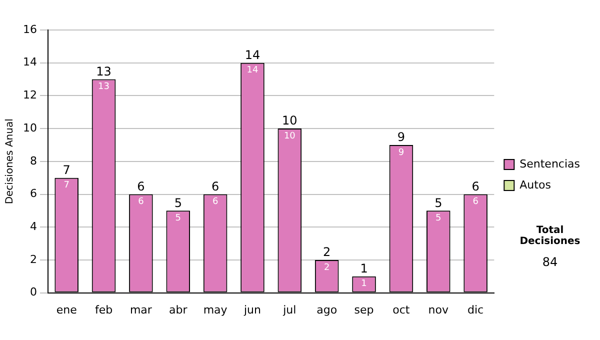  What do you see at coordinates (289, 309) in the screenshot?
I see `x-tick-label: jul` at bounding box center [289, 309].